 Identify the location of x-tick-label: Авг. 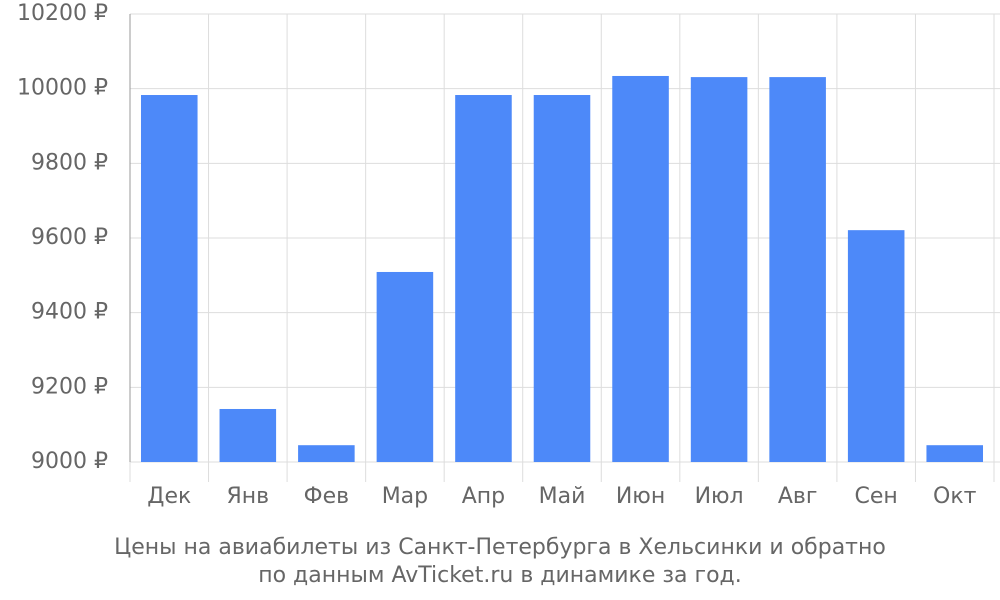
(798, 496).